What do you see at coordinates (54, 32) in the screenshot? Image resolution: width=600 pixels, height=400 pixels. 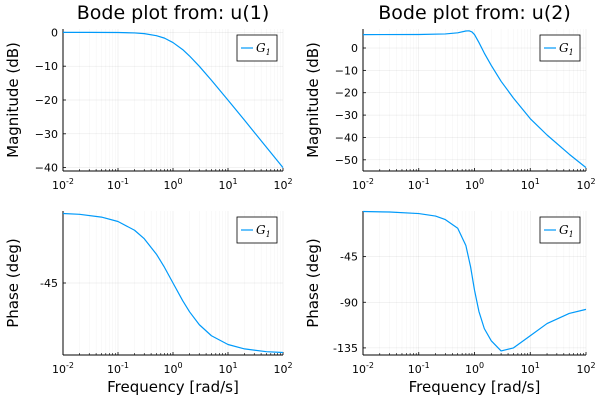 I see `y-tick-label: 0` at bounding box center [54, 32].